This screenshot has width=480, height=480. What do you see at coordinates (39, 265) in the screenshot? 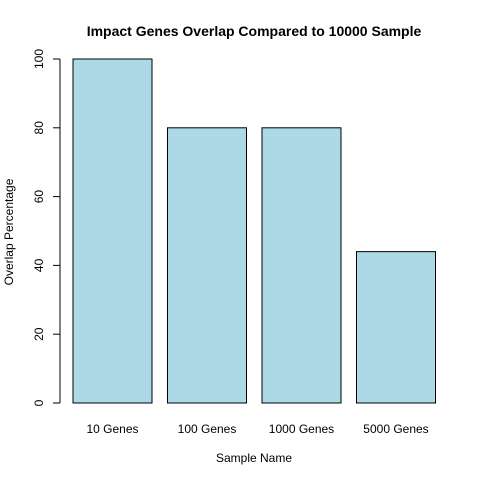
I see `y-tick-label: 40` at bounding box center [39, 265].